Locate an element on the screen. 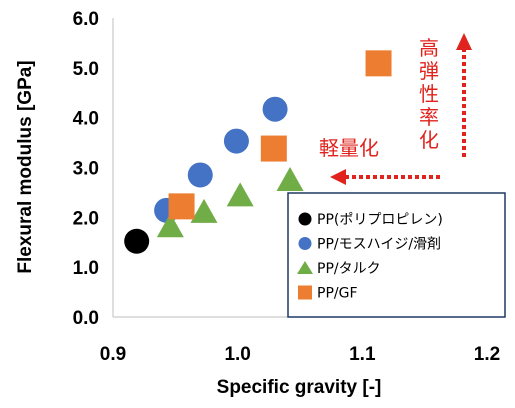  x-tick-label: 1.2 is located at coordinates (487, 354).